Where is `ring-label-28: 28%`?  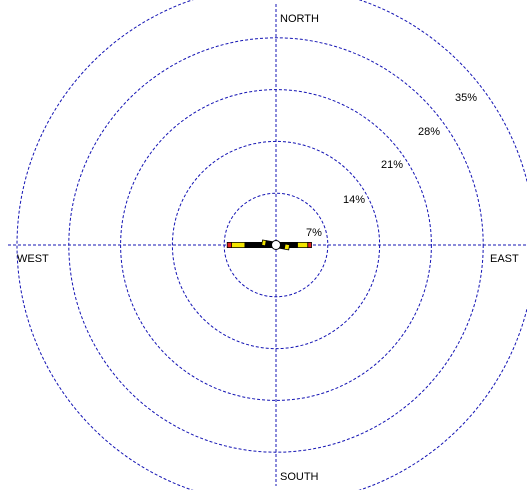 ring-label-28: 28% is located at coordinates (429, 132).